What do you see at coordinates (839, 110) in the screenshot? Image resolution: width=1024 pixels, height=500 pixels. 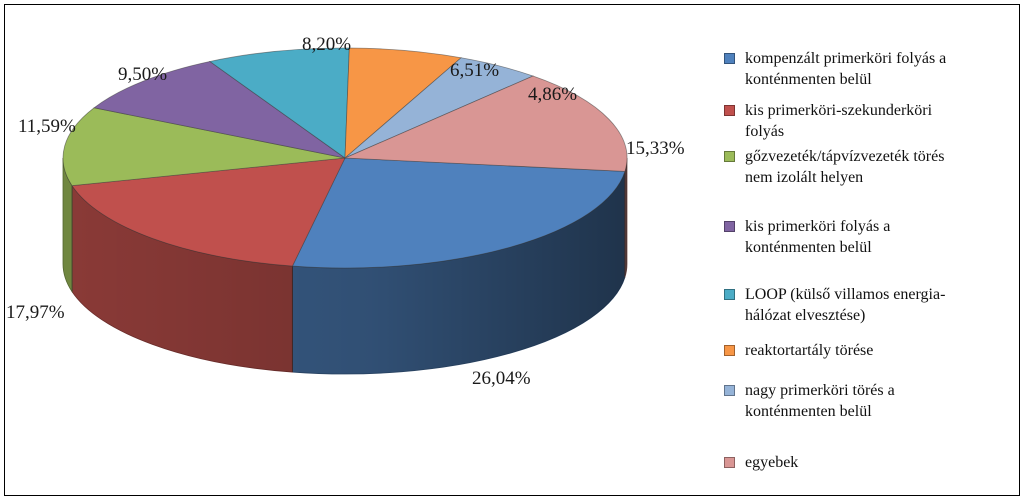 I see `legend-label-line: kis primerköri-szekunderköri` at bounding box center [839, 110].